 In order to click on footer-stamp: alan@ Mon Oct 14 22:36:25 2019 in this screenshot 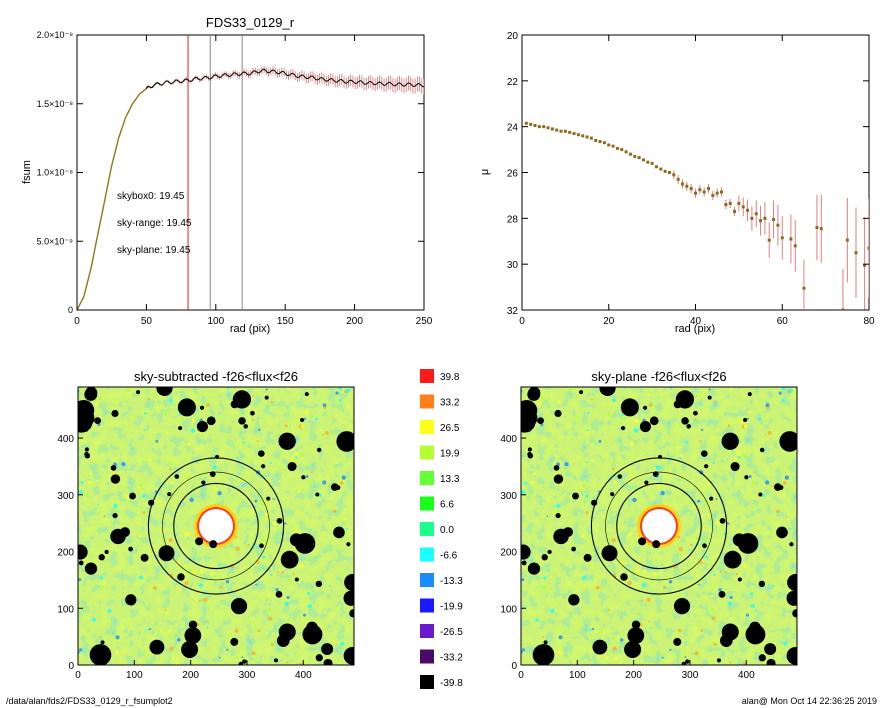, I will do `click(809, 701)`.